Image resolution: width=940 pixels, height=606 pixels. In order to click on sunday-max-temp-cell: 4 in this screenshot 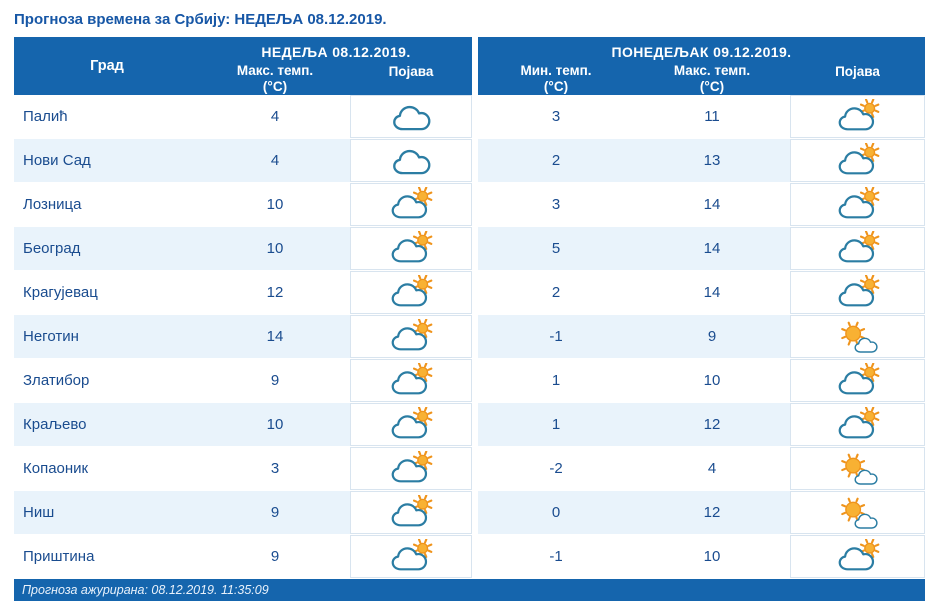, I will do `click(275, 116)`.